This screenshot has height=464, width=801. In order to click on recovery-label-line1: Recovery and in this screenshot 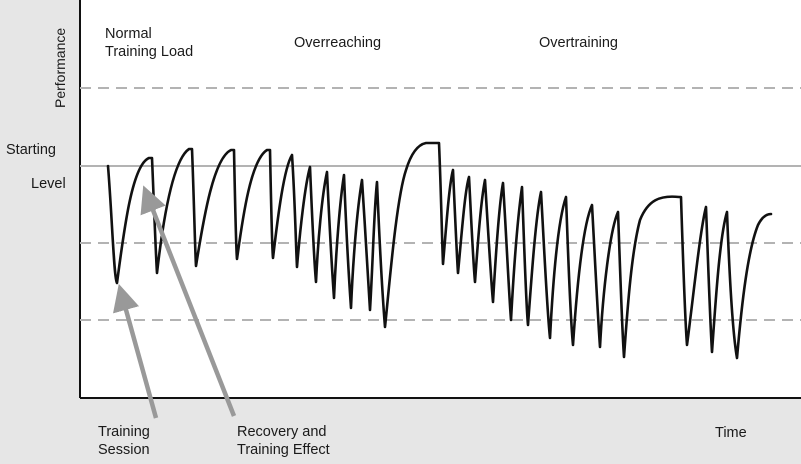, I will do `click(282, 432)`.